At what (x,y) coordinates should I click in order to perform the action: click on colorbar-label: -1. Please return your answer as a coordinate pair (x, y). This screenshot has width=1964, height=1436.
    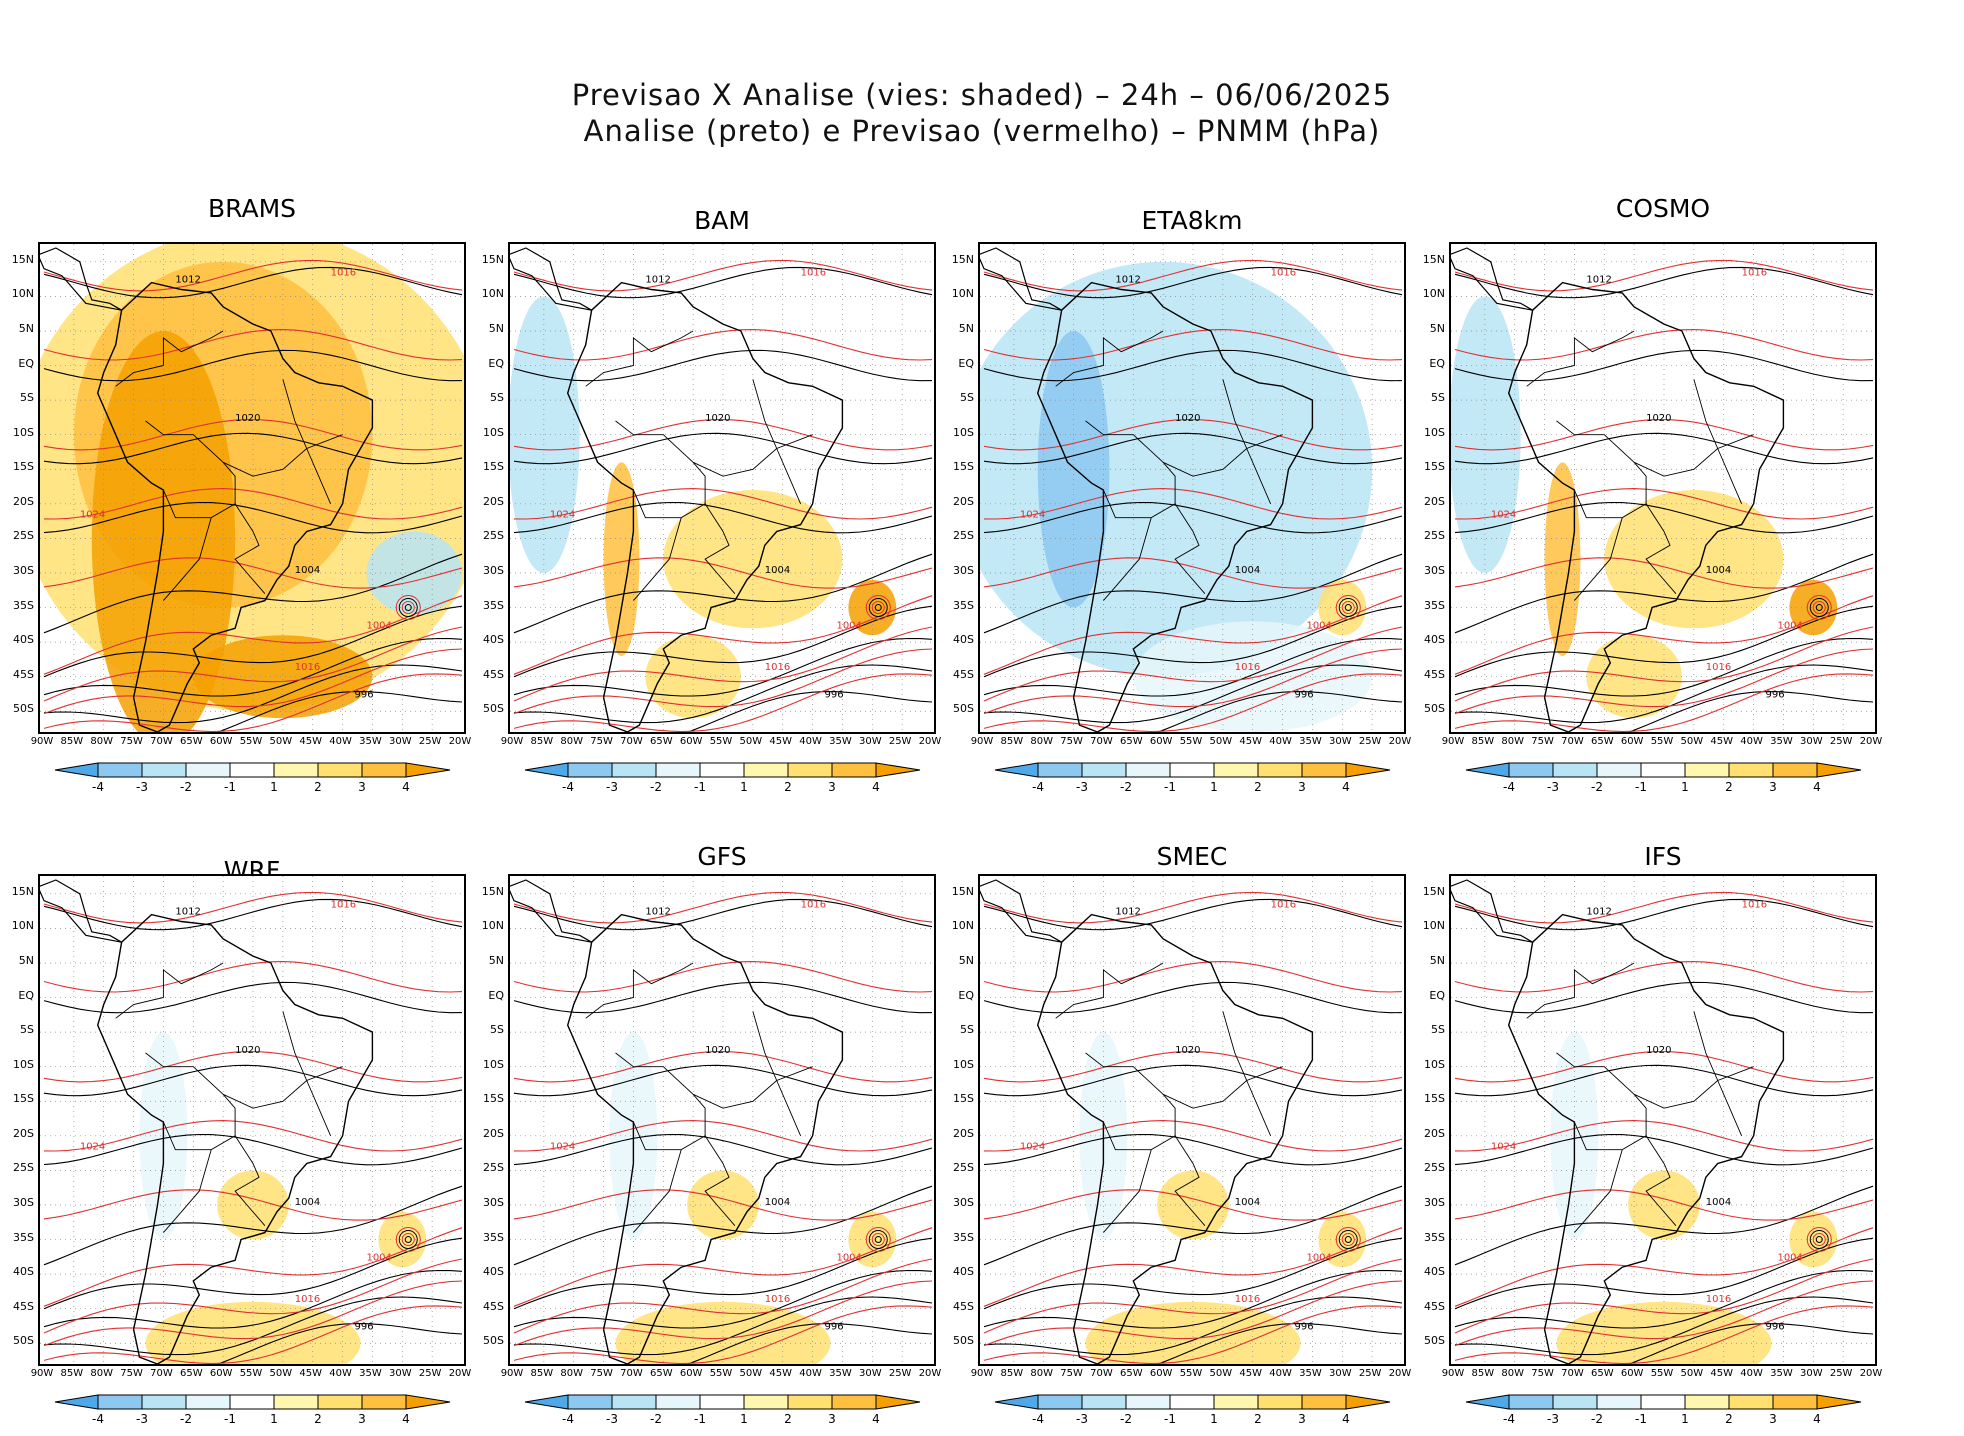
    Looking at the image, I should click on (1641, 1419).